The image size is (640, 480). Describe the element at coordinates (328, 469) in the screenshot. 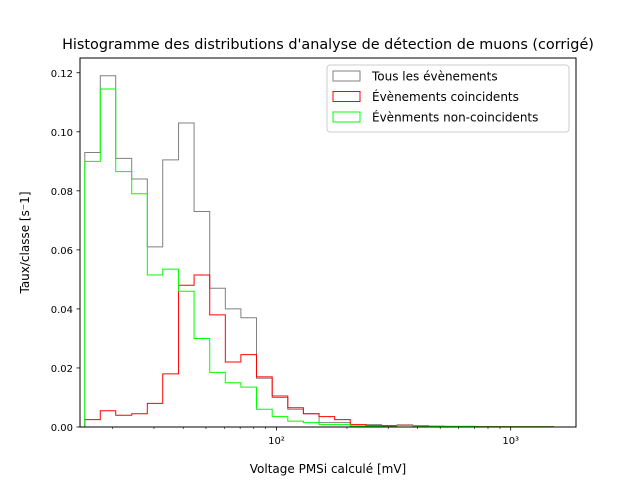

I see `x-axis-label: Voltage PMSi calculé [mV]` at that location.